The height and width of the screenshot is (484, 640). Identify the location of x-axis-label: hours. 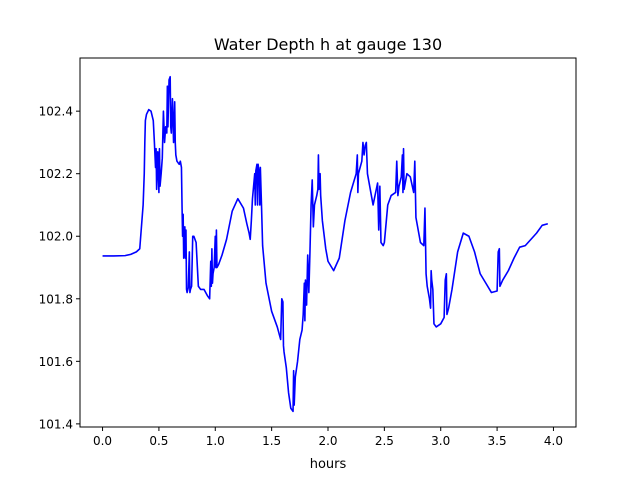
(328, 464).